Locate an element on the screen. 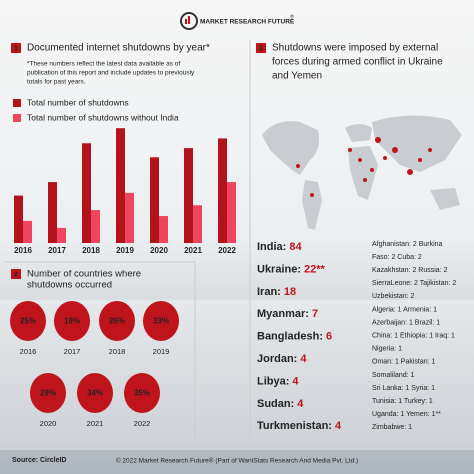 Image resolution: width=474 pixels, height=474 pixels. x-tick-label: 2018 is located at coordinates (91, 250).